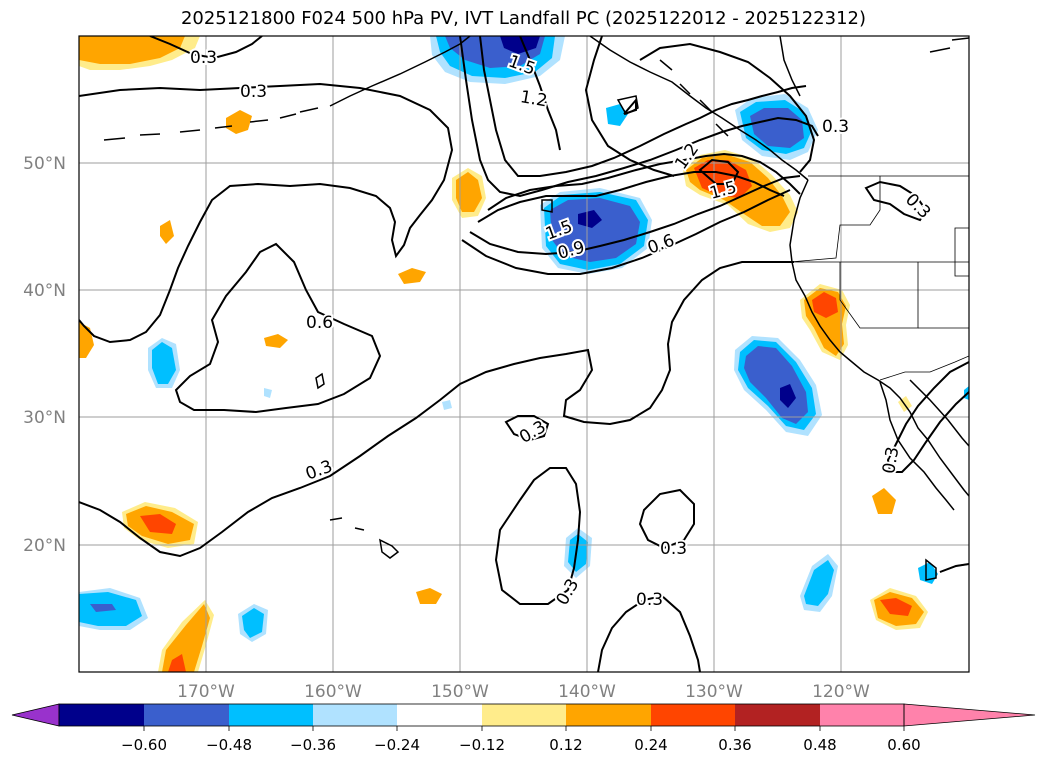 The width and height of the screenshot is (1047, 765). I want to click on shaded-anomaly-california, so click(825, 322).